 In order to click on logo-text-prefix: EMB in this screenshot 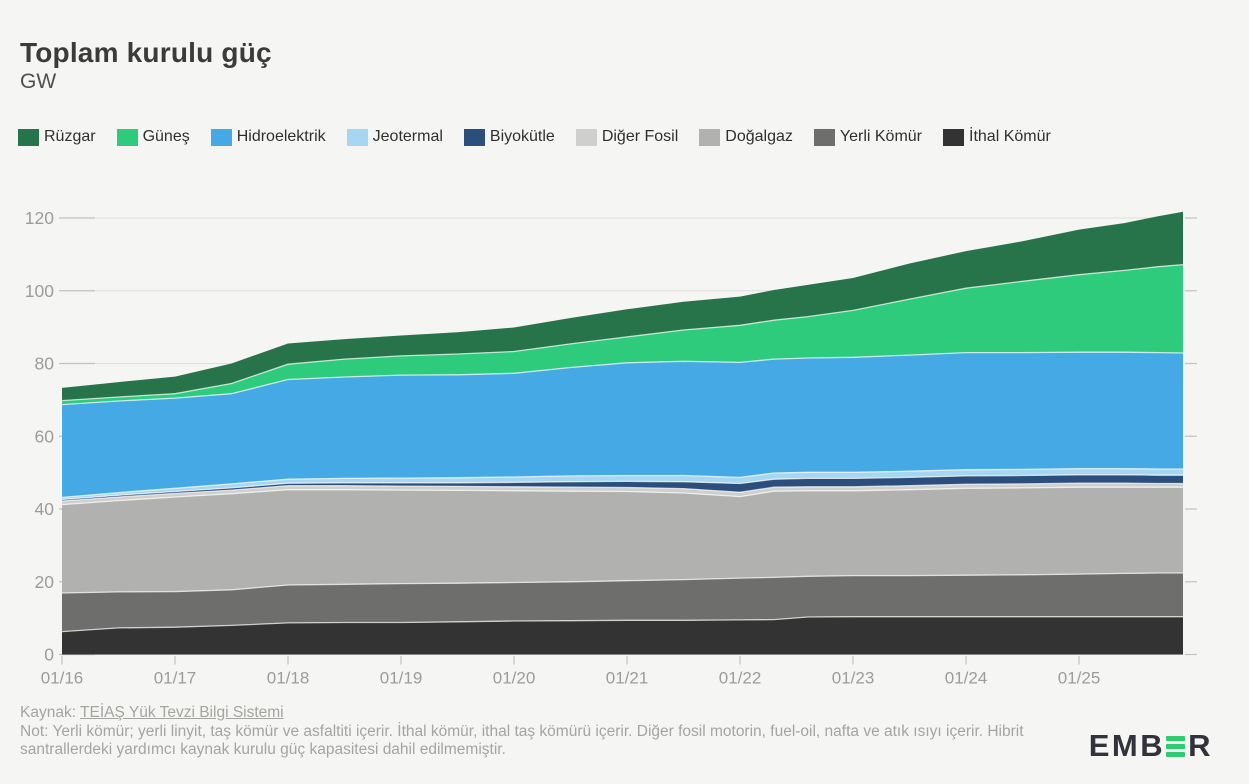, I will do `click(1127, 745)`.